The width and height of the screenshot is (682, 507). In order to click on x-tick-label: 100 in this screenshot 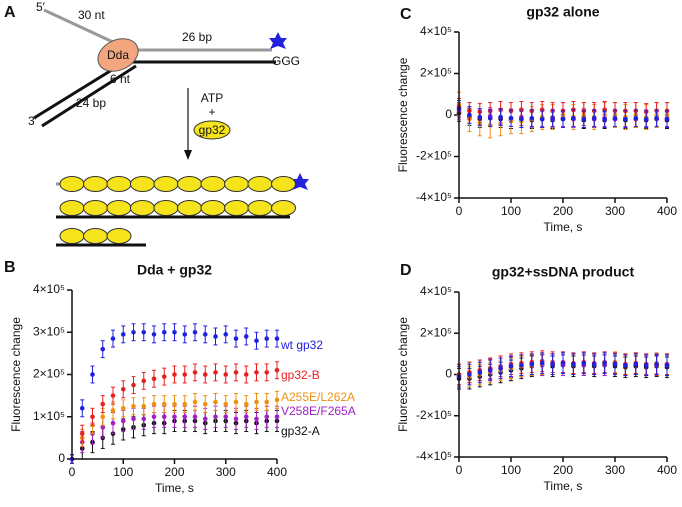, I will do `click(511, 470)`.